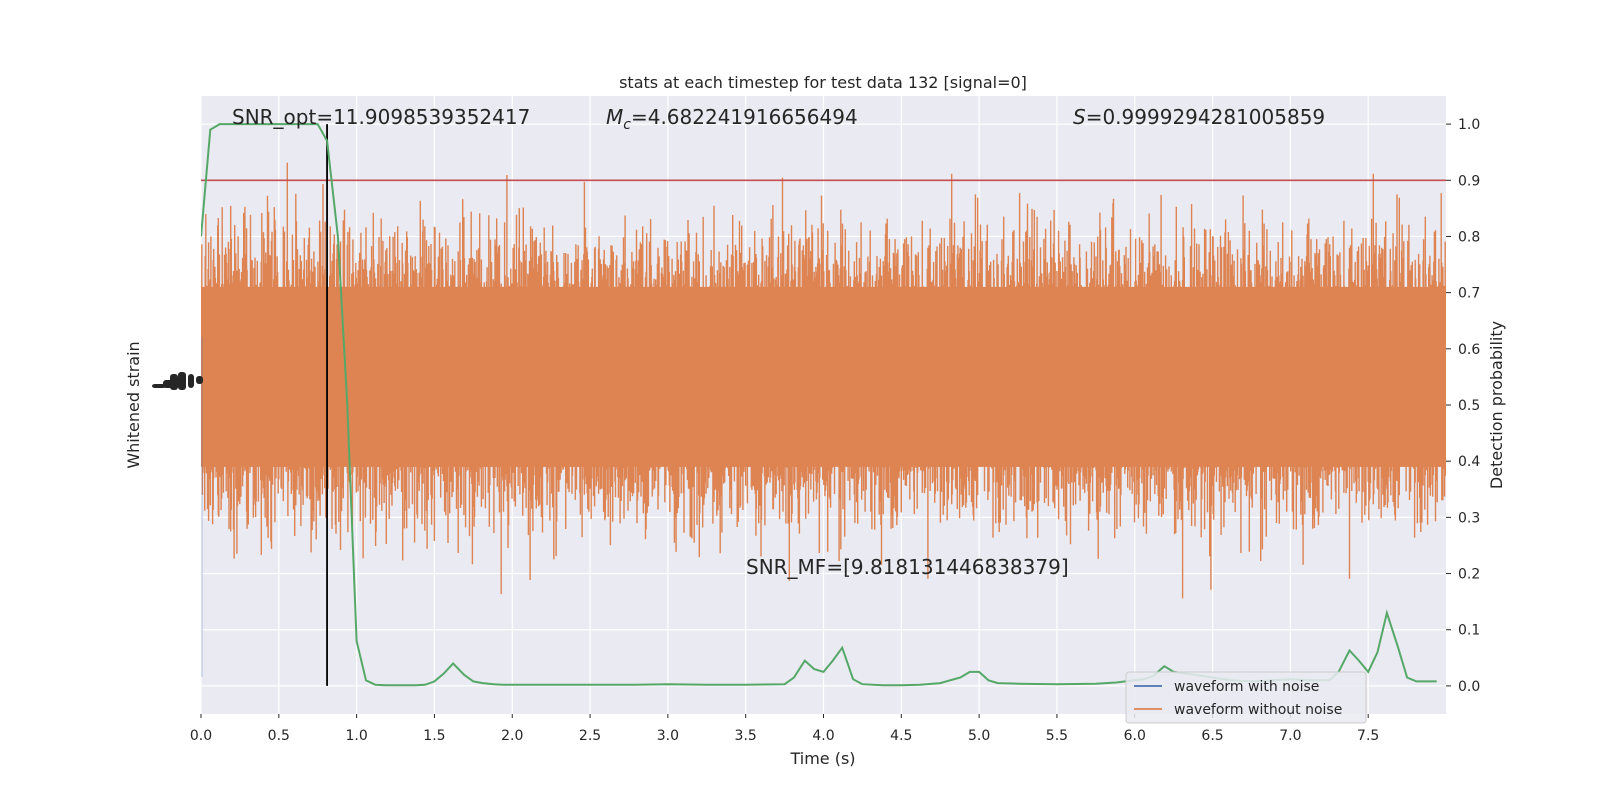  What do you see at coordinates (1212, 736) in the screenshot?
I see `x-tick-label: 6.5` at bounding box center [1212, 736].